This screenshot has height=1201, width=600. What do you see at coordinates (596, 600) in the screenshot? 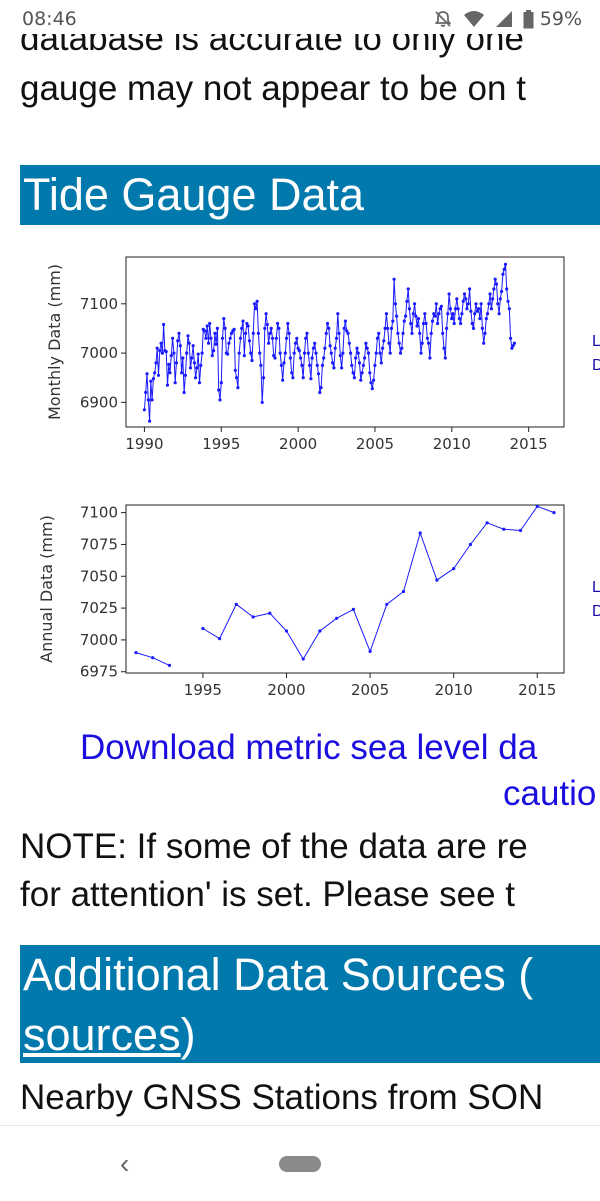
I see `annual-side-link: L D` at bounding box center [596, 600].